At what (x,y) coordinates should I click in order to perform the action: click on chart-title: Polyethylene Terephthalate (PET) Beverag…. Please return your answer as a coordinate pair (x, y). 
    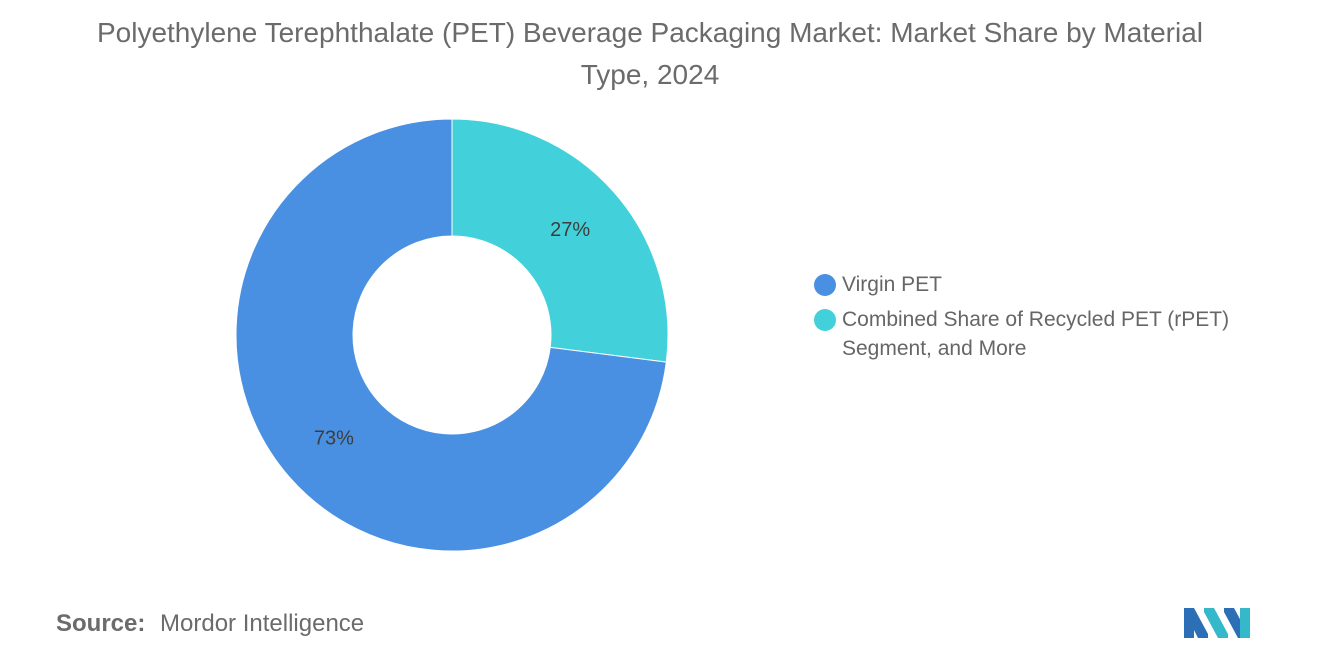
    Looking at the image, I should click on (650, 53).